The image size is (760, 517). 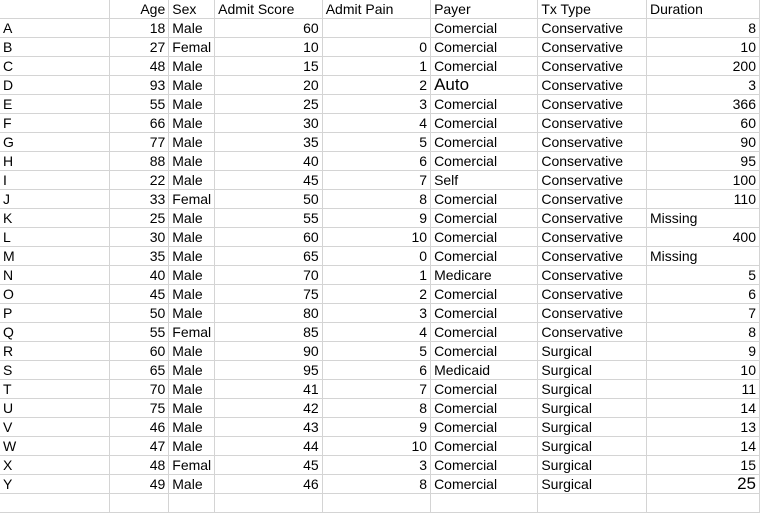 I want to click on cell-payer: Self, so click(x=484, y=180).